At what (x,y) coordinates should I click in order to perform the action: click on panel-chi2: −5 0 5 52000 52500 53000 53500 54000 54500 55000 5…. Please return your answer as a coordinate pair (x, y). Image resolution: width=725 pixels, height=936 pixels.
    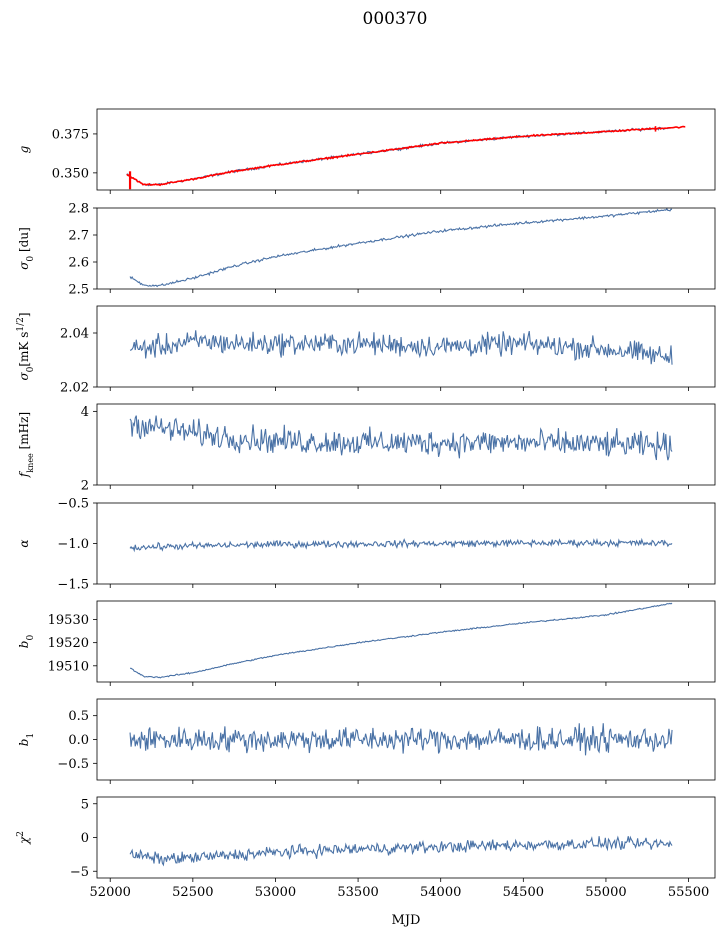
    Looking at the image, I should click on (366, 848).